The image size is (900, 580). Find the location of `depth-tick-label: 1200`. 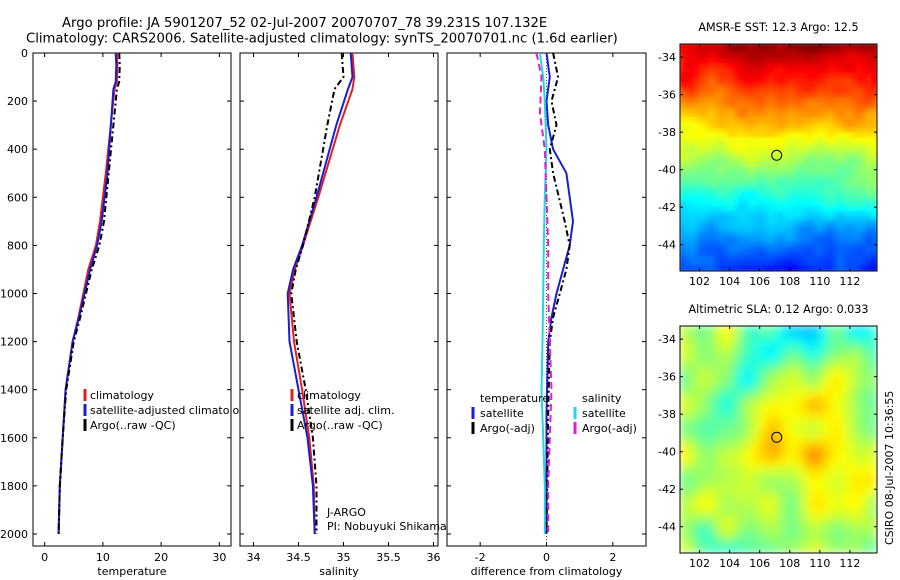

depth-tick-label: 1200 is located at coordinates (14, 342).